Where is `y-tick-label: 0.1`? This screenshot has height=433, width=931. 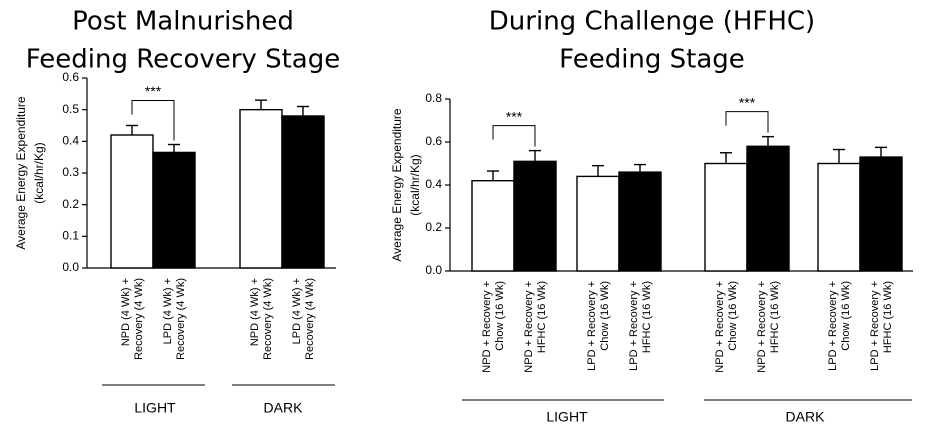
y-tick-label: 0.1 is located at coordinates (70, 236).